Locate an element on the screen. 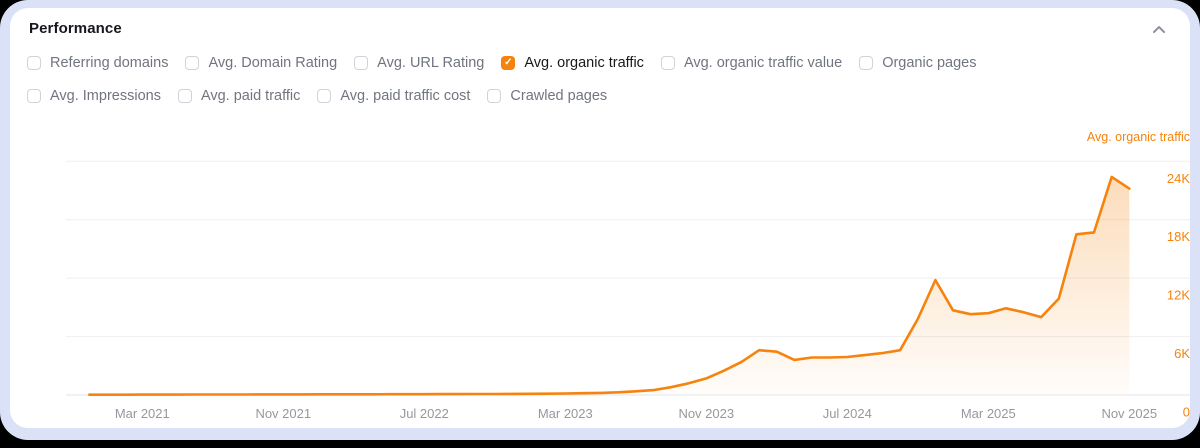 The width and height of the screenshot is (1200, 448). x-axis-label: Nov 2025 is located at coordinates (1129, 413).